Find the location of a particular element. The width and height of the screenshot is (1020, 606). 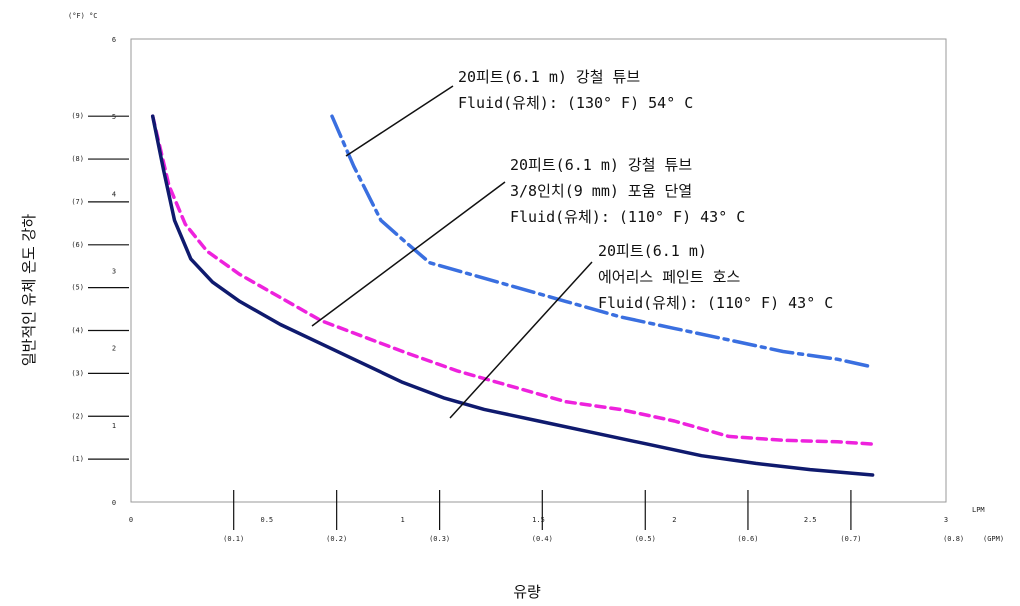

x-axis-ticks-lpm: 0 0.5 1 1.5 2 2.5 3 is located at coordinates (538, 520).